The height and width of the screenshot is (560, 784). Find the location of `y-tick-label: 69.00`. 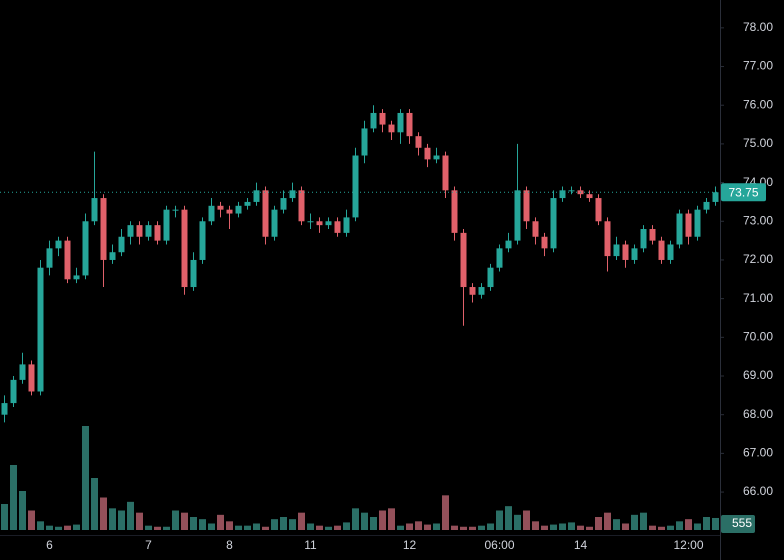

y-tick-label: 69.00 is located at coordinates (758, 375).